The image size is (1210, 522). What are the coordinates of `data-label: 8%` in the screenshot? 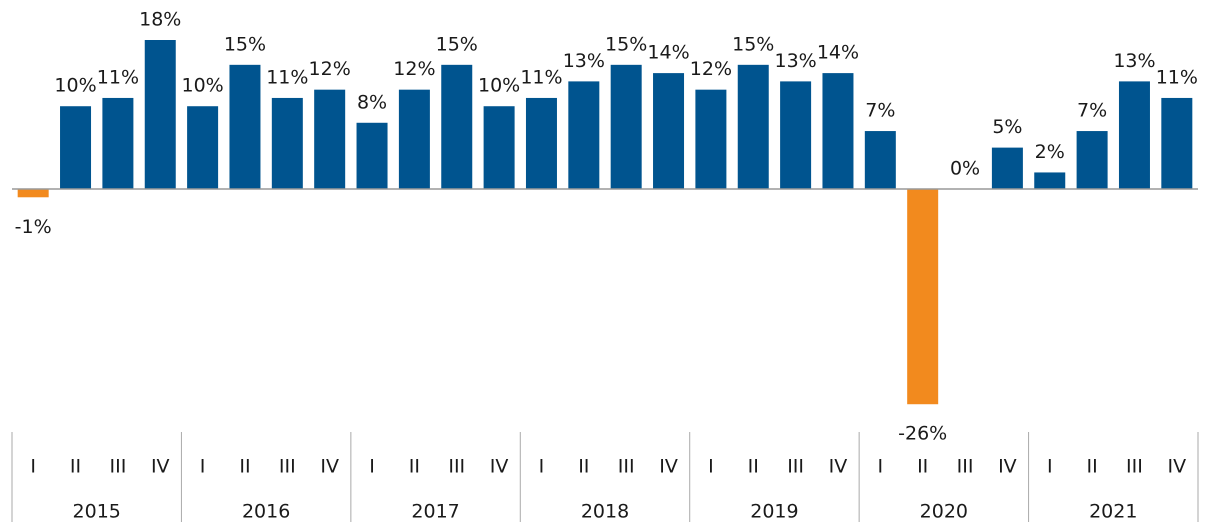 It's located at (372, 102).